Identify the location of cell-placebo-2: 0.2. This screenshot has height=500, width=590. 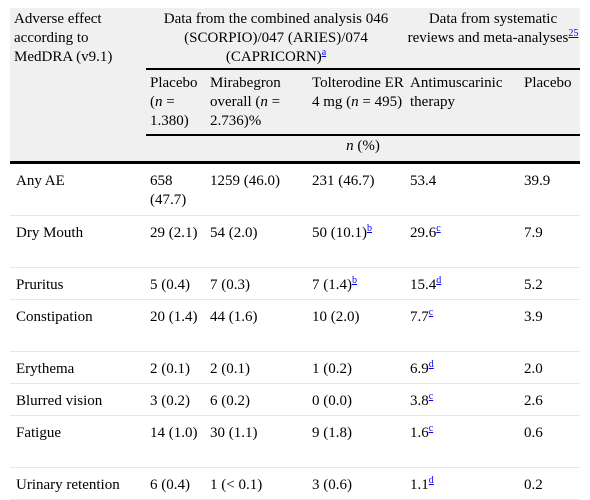
(550, 483).